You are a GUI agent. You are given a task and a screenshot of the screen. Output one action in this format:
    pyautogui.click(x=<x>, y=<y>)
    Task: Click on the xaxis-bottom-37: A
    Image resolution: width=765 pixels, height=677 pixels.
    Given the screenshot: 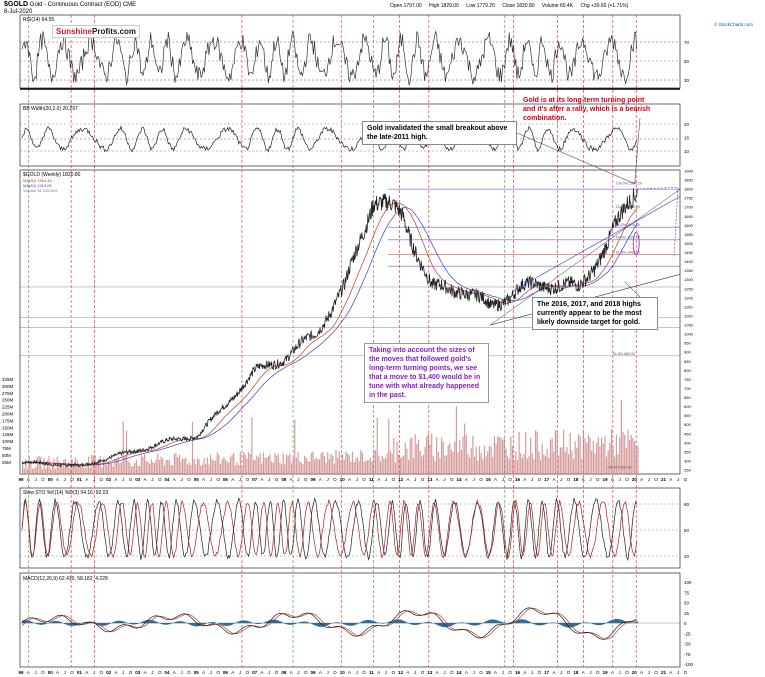 What is the action you would take?
    pyautogui.click(x=291, y=672)
    